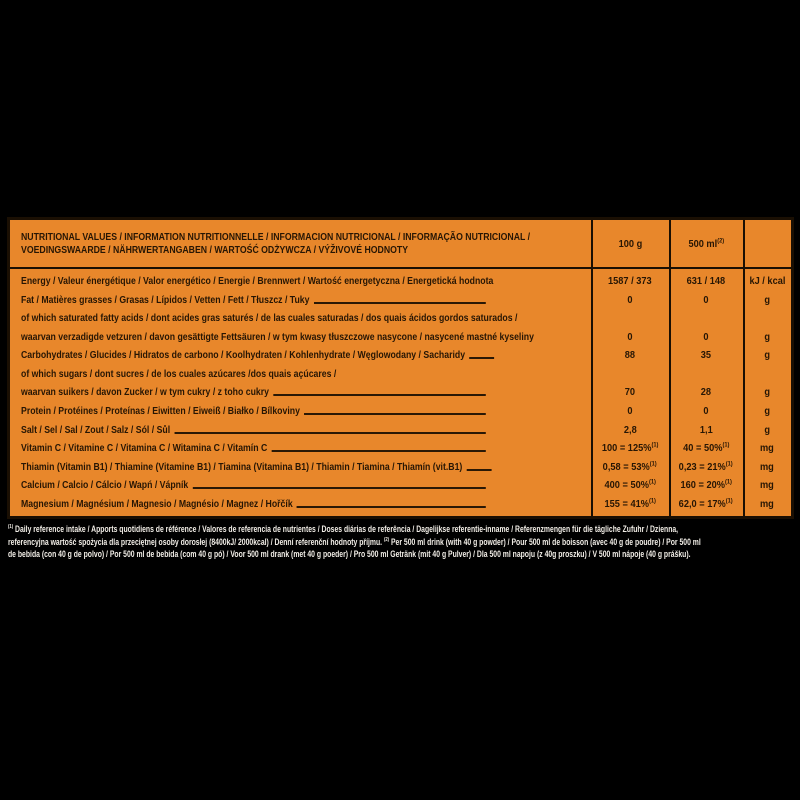  What do you see at coordinates (706, 355) in the screenshot?
I see `value-500ml: 35` at bounding box center [706, 355].